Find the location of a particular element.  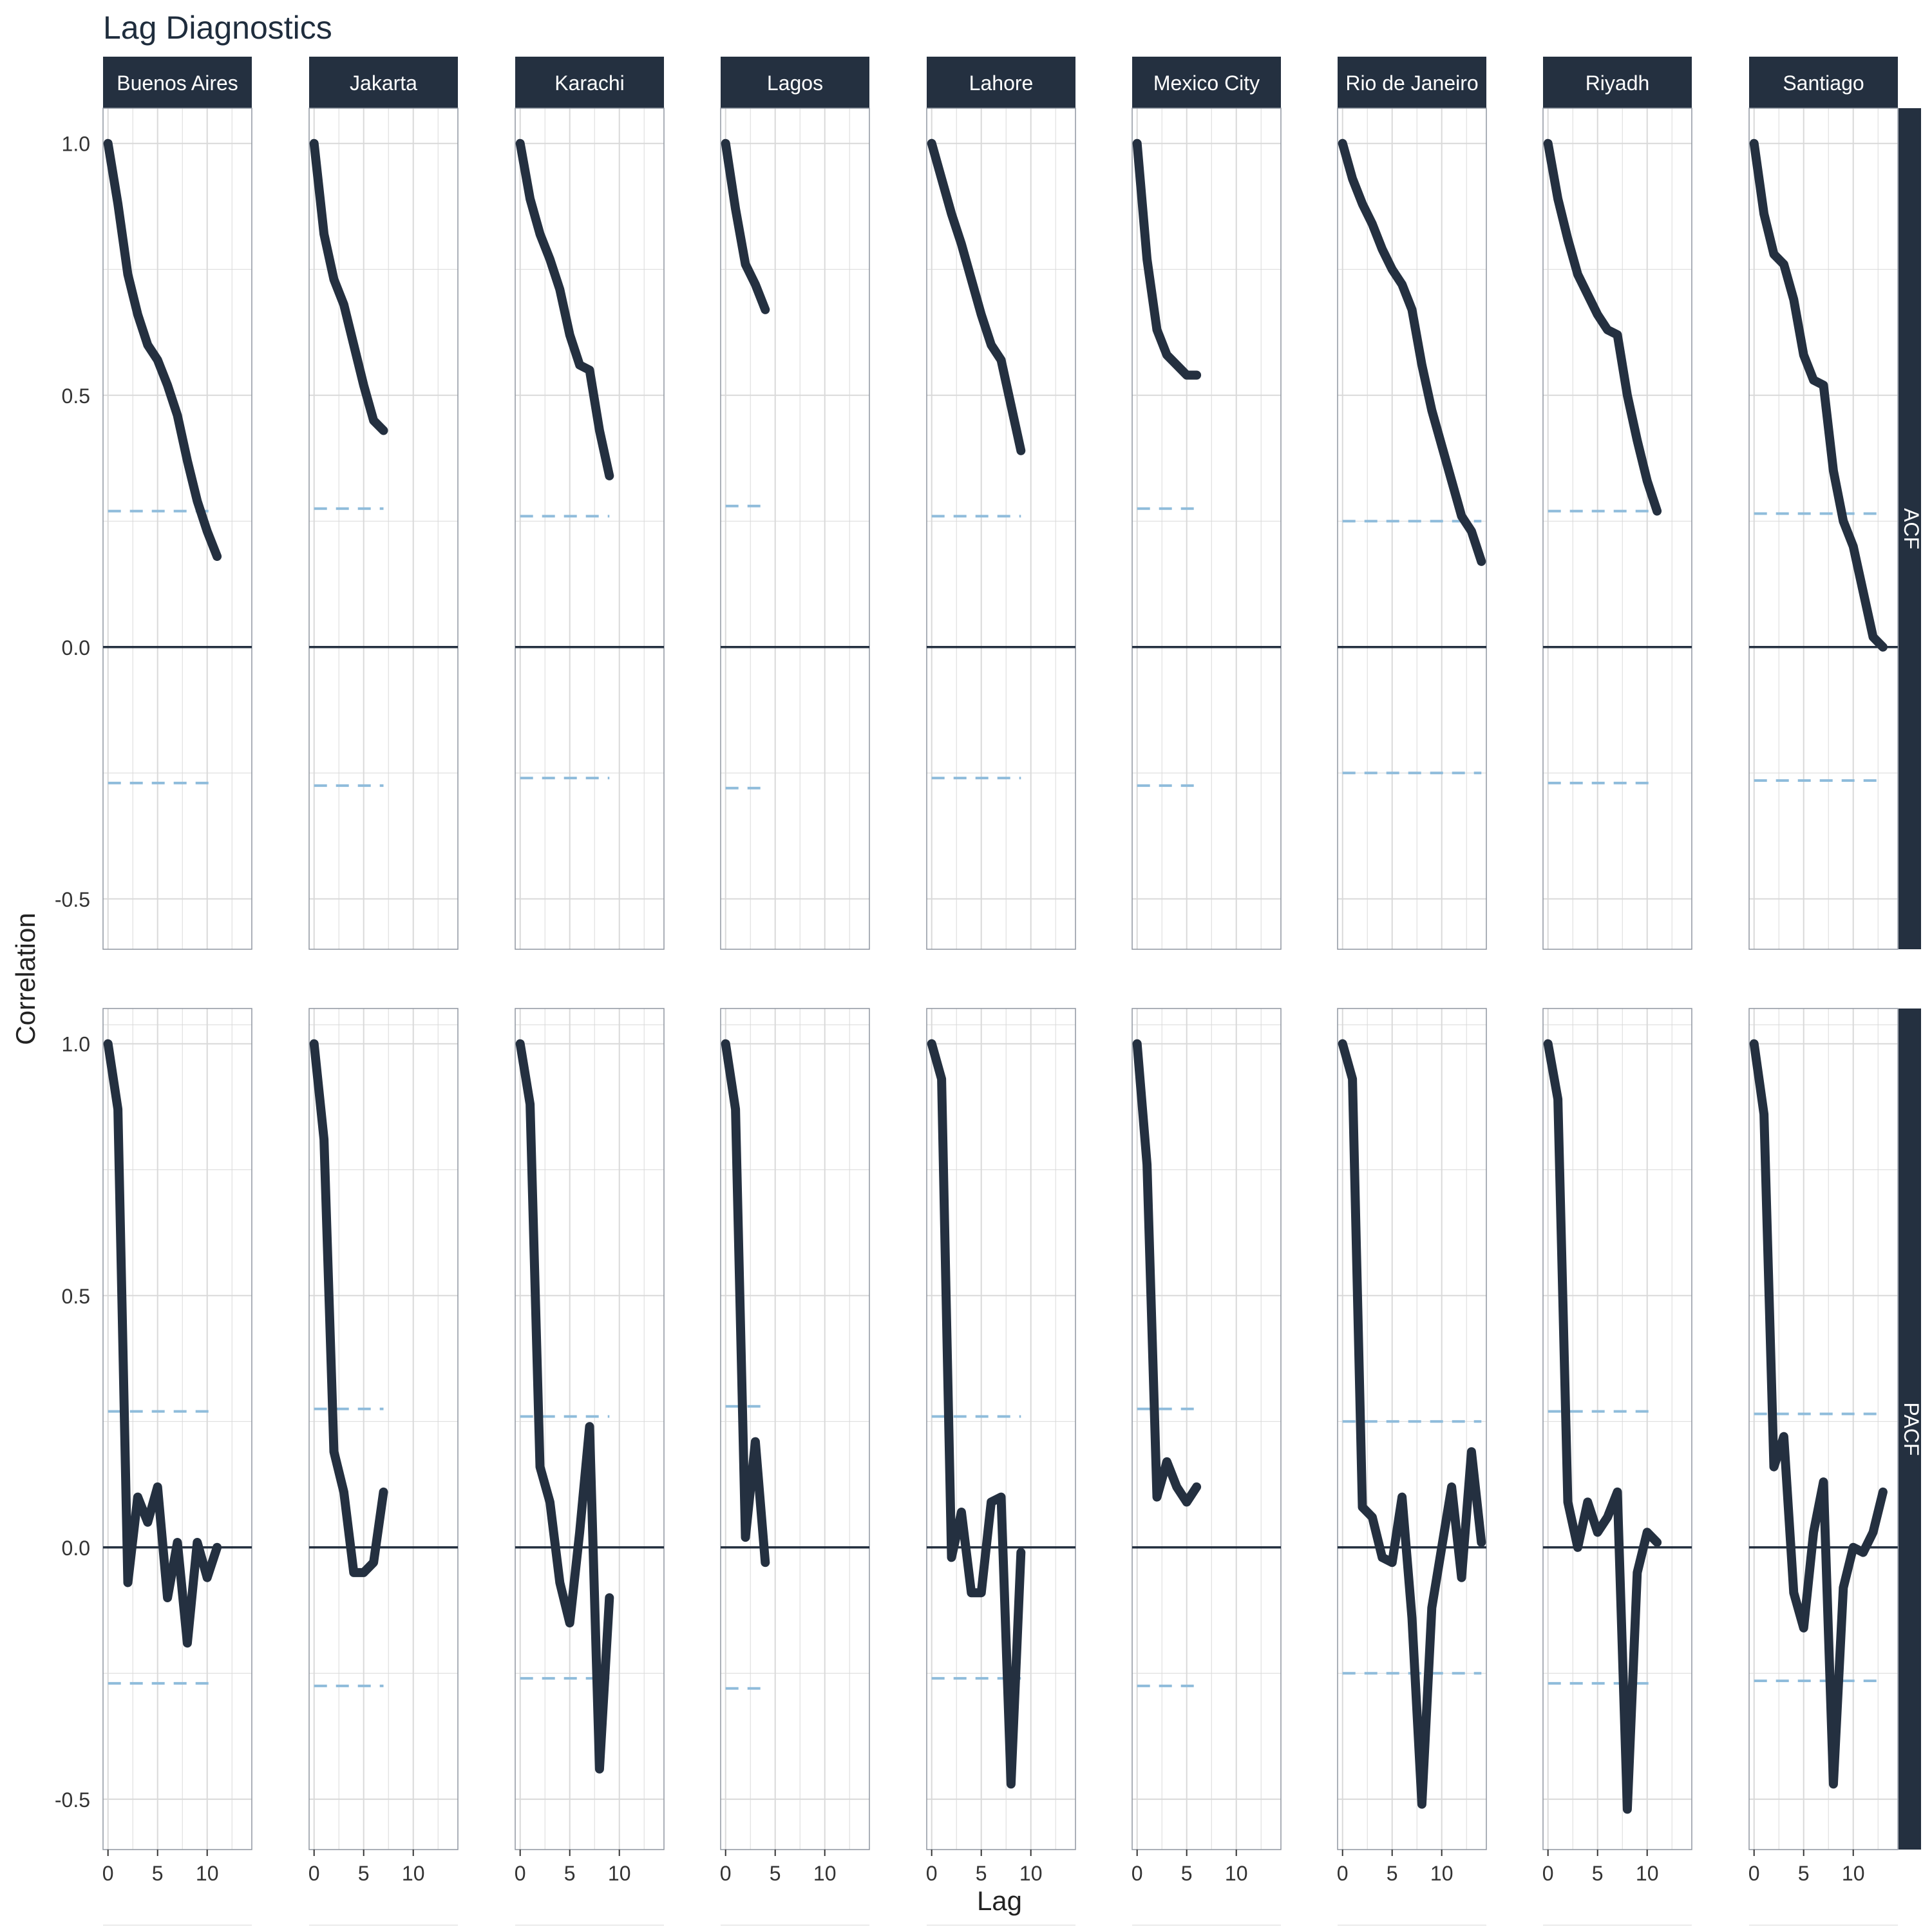

panel-rio-de-janeiro-acf is located at coordinates (1412, 566).